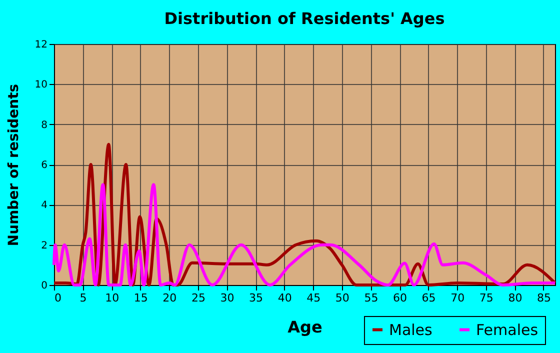 The image size is (560, 353). Describe the element at coordinates (44, 125) in the screenshot. I see `y-tick-label: 8` at that location.